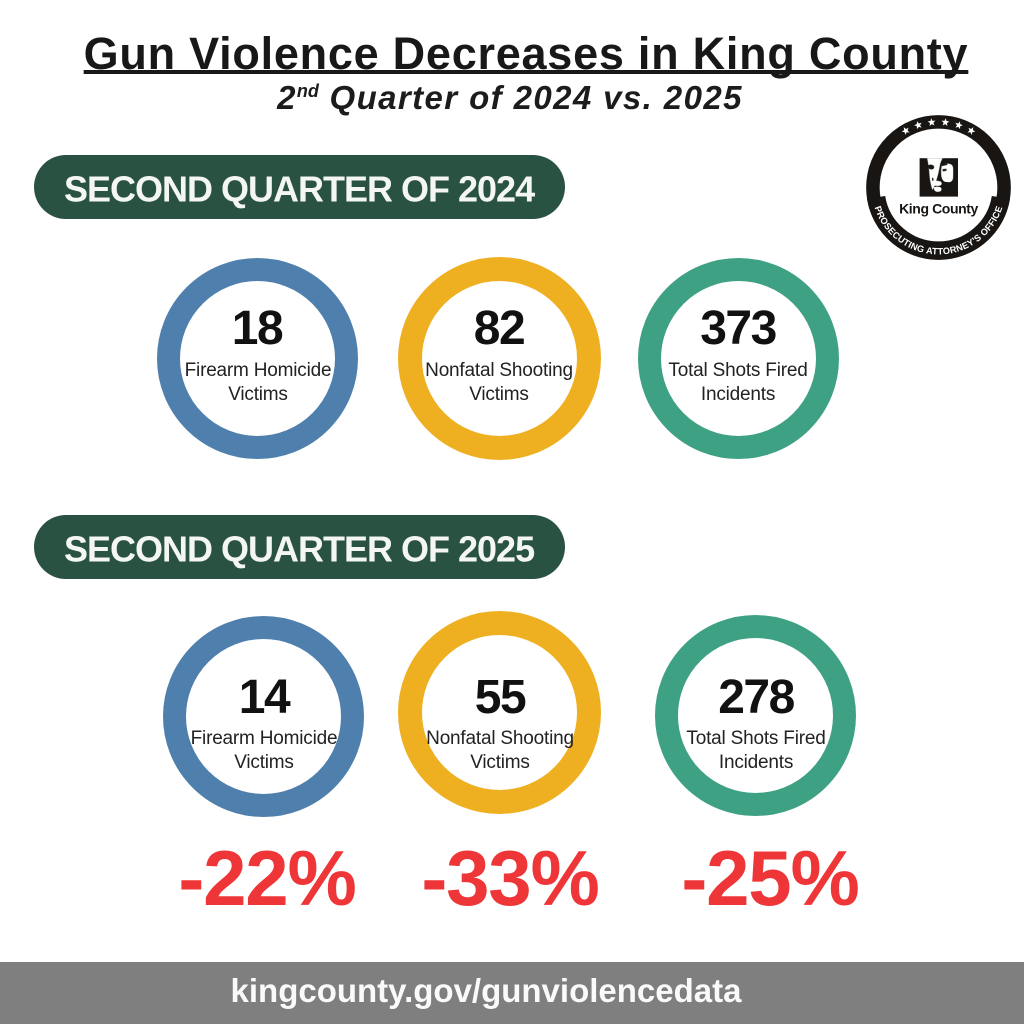 The height and width of the screenshot is (1024, 1024). Describe the element at coordinates (938, 209) in the screenshot. I see `svg-text: King County` at that location.